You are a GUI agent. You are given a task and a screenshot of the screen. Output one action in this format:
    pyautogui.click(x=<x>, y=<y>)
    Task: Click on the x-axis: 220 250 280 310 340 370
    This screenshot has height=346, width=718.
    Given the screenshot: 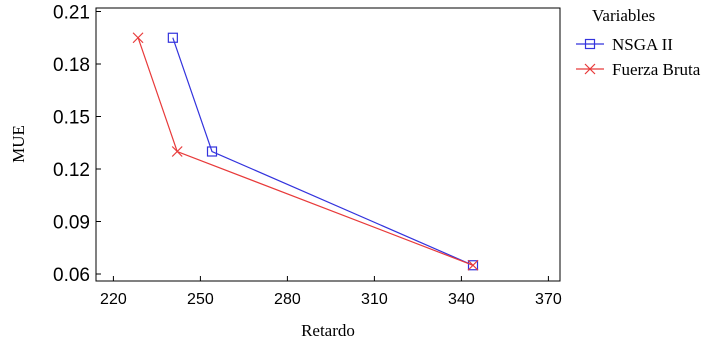 What is the action you would take?
    pyautogui.click(x=331, y=292)
    